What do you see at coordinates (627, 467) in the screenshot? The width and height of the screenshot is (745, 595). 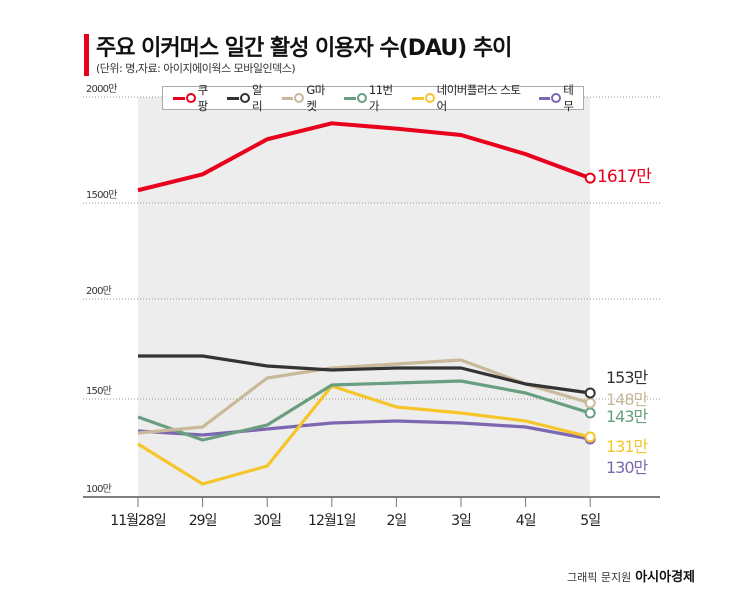 I see `end-value-label: 130만` at bounding box center [627, 467].